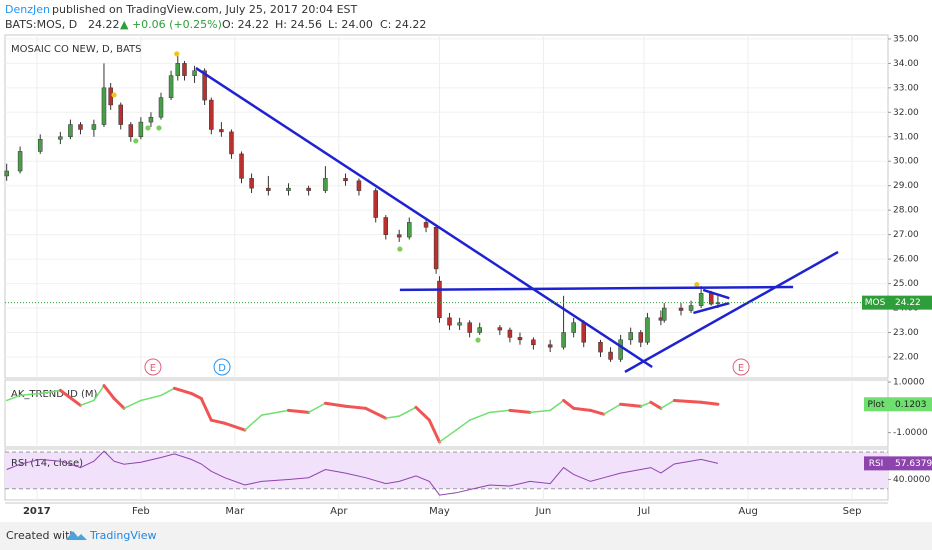  Describe the element at coordinates (350, 24) in the screenshot. I see `low: L: 24.00` at that location.